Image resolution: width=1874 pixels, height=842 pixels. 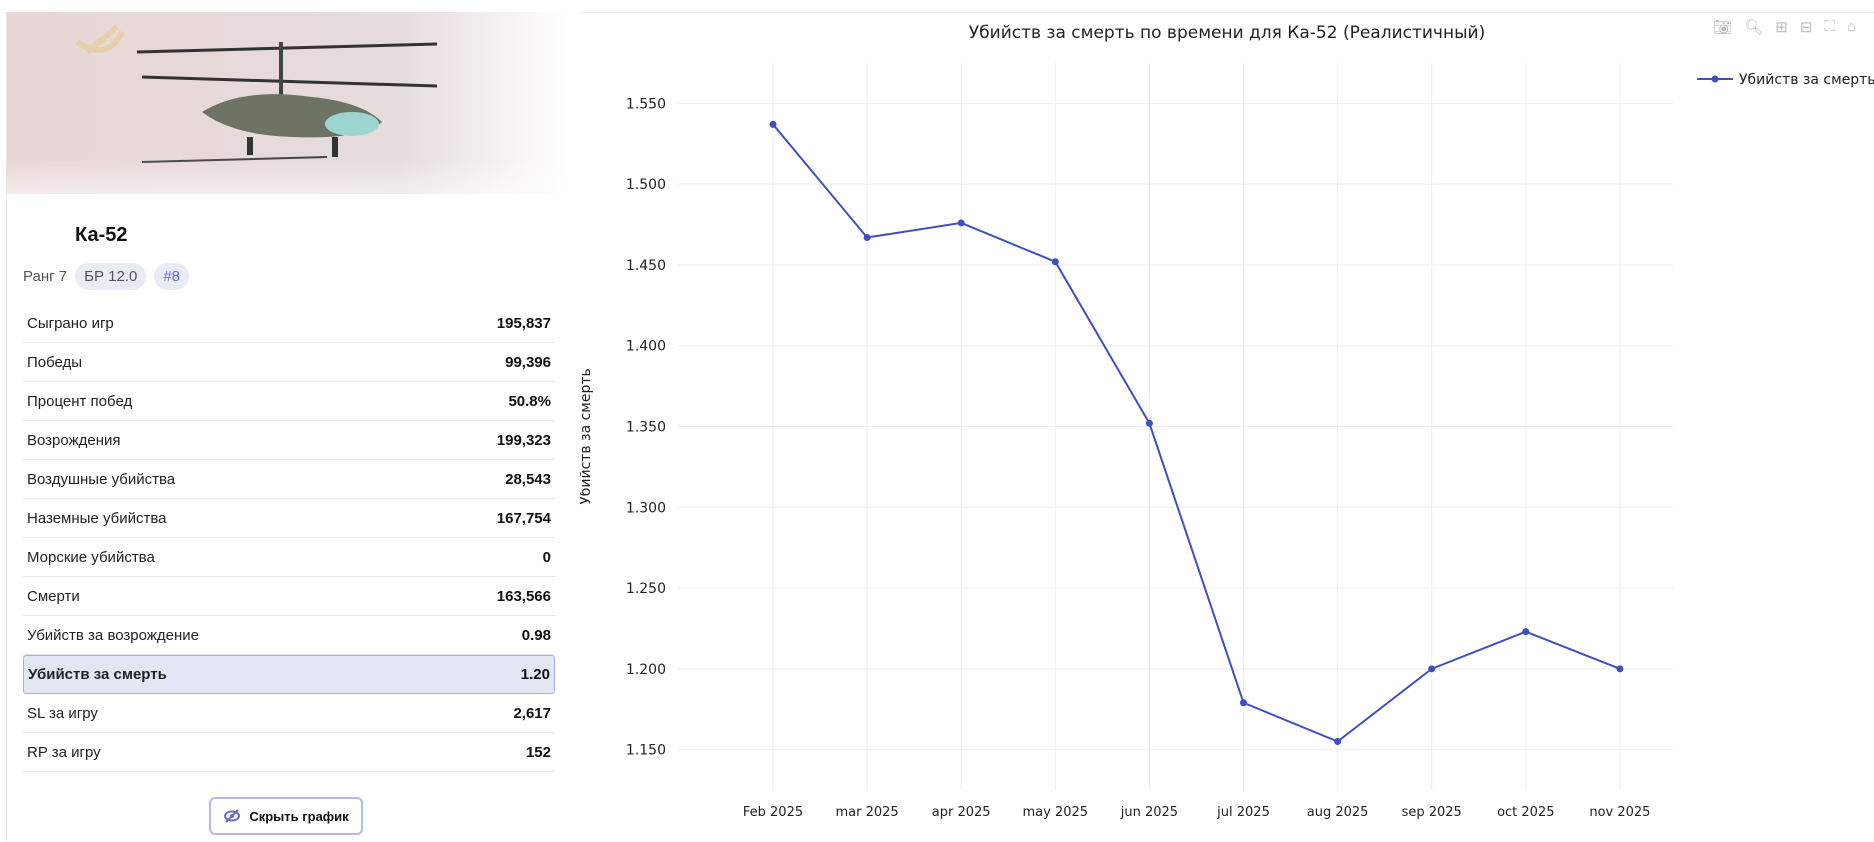 I want to click on stat-label: Победы, so click(x=55, y=362).